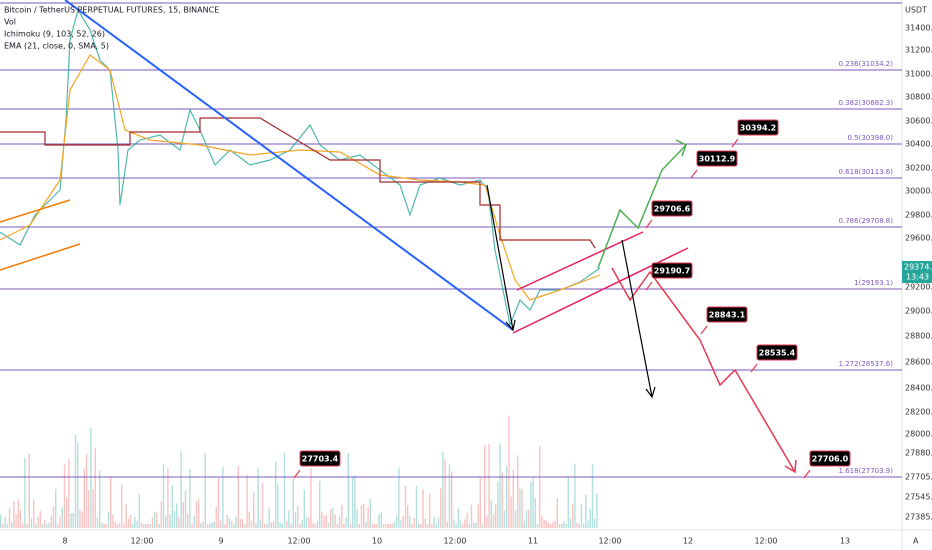 Image resolution: width=932 pixels, height=550 pixels. What do you see at coordinates (918, 97) in the screenshot?
I see `price-label: 30800.0` at bounding box center [918, 97].